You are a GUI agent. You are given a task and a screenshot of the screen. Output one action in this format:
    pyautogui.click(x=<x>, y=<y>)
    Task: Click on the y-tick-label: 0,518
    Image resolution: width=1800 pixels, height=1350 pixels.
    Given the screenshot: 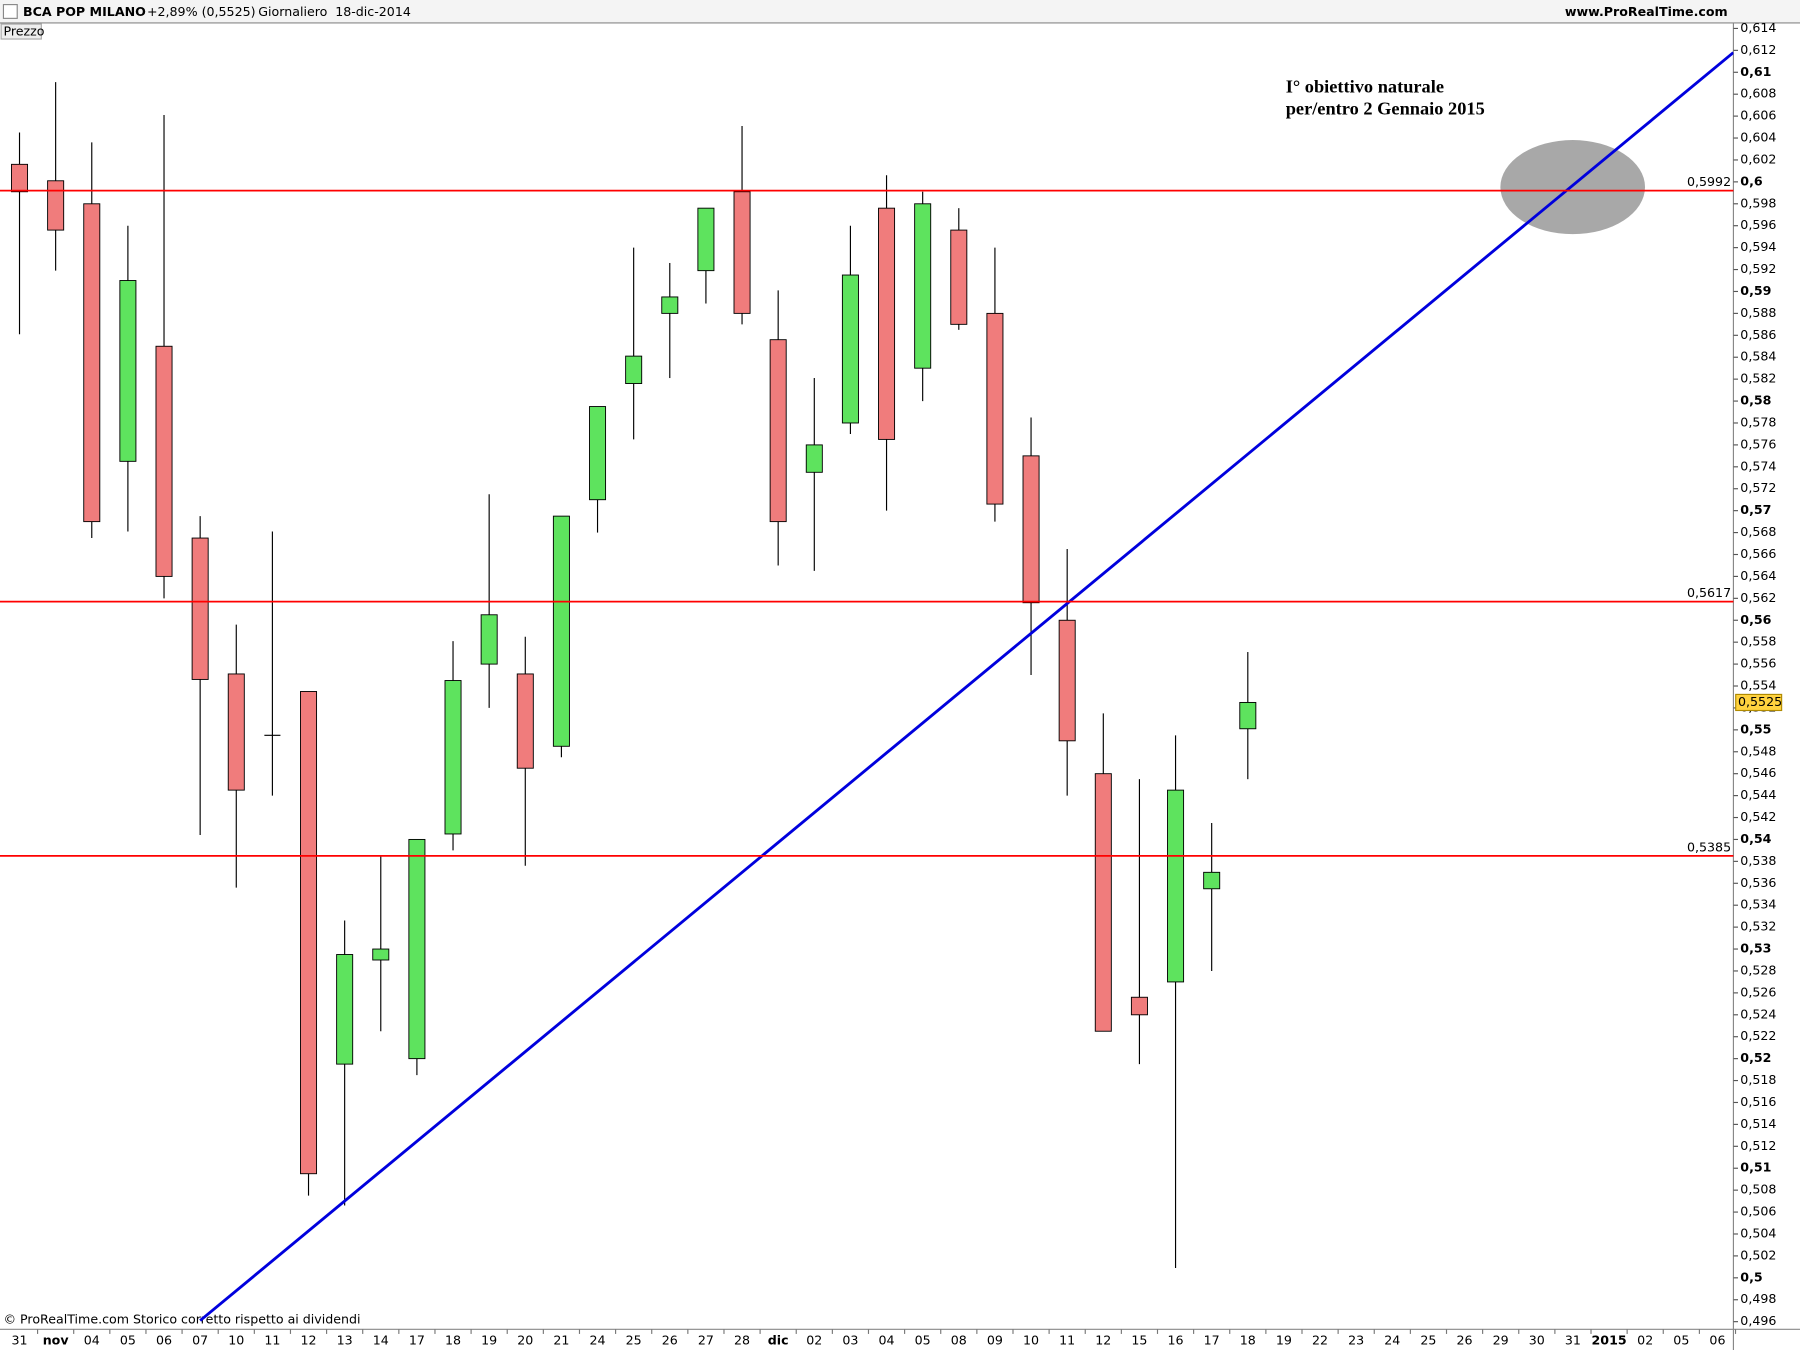 What is the action you would take?
    pyautogui.click(x=1758, y=1079)
    